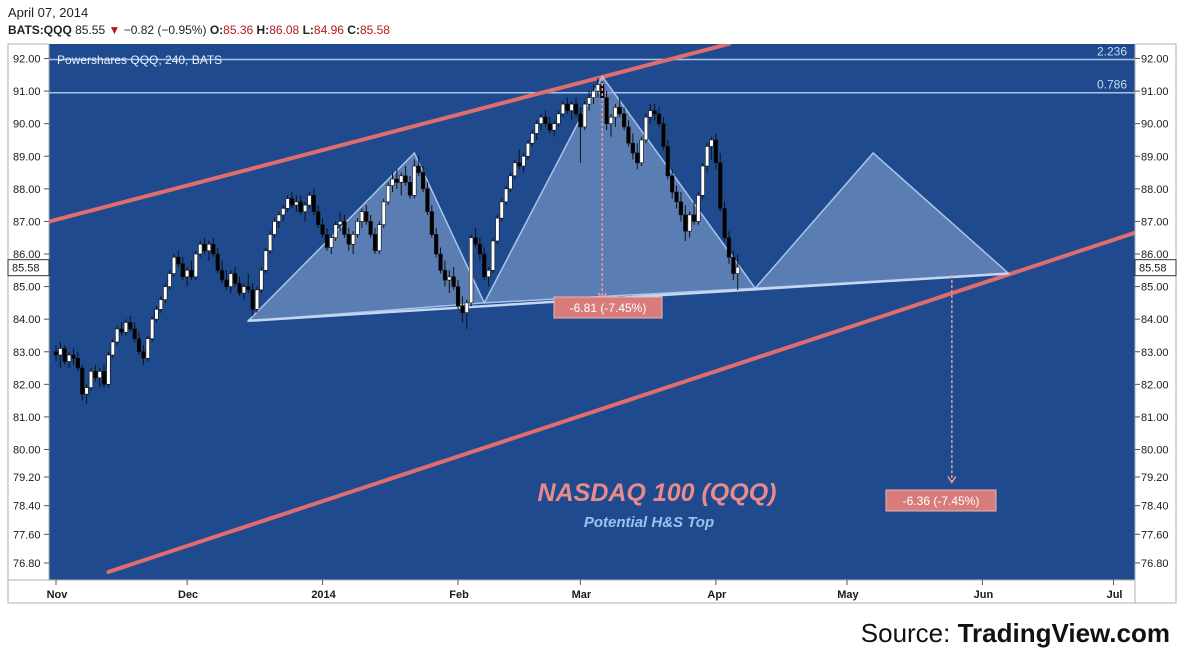 The height and width of the screenshot is (661, 1184). Describe the element at coordinates (909, 633) in the screenshot. I see `source-prefix: Source:` at that location.